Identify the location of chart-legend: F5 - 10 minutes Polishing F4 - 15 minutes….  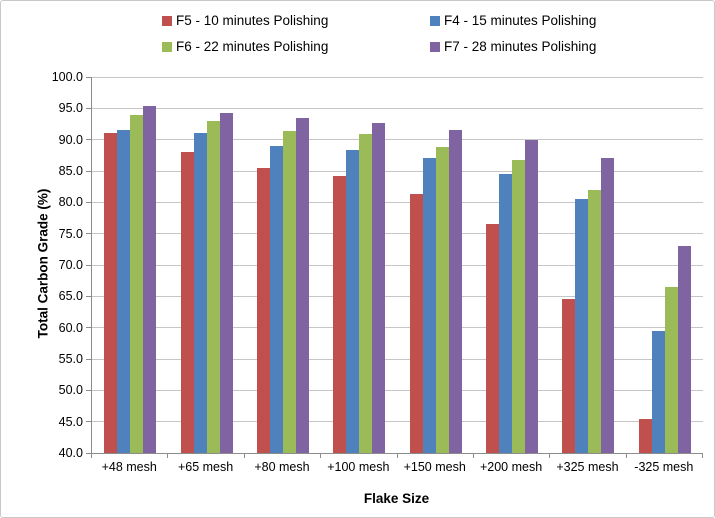
(387, 33).